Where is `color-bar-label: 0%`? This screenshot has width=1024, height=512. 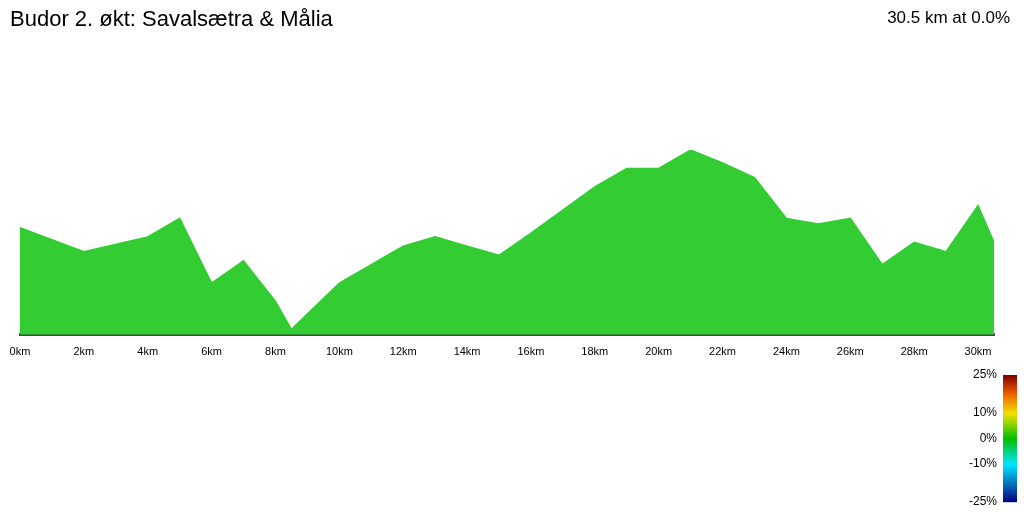
color-bar-label: 0% is located at coordinates (988, 437).